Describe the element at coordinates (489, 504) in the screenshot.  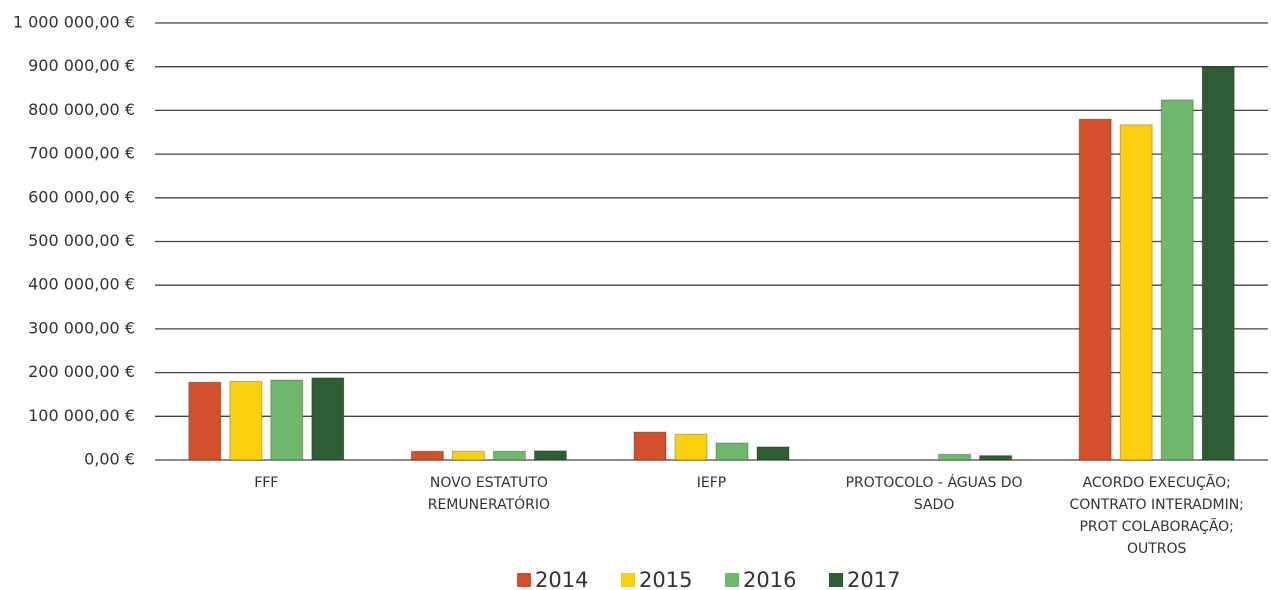
I see `x-tick-line: REMUNERATÓRIO` at that location.